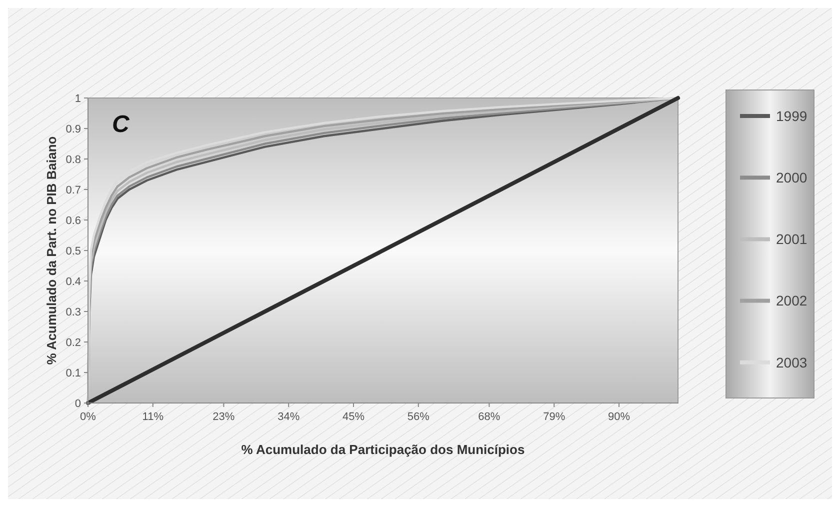  What do you see at coordinates (792, 362) in the screenshot?
I see `legend-label: 2003` at bounding box center [792, 362].